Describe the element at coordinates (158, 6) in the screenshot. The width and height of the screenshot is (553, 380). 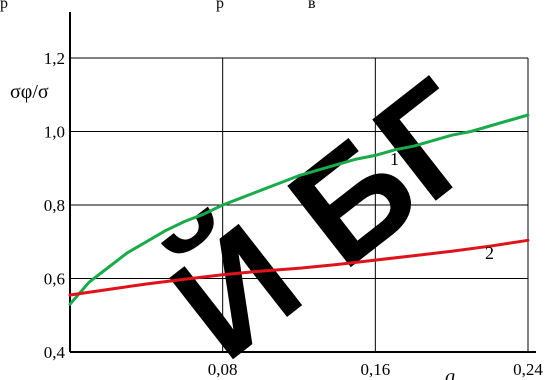
I see `cropped-text-line: р р в` at that location.